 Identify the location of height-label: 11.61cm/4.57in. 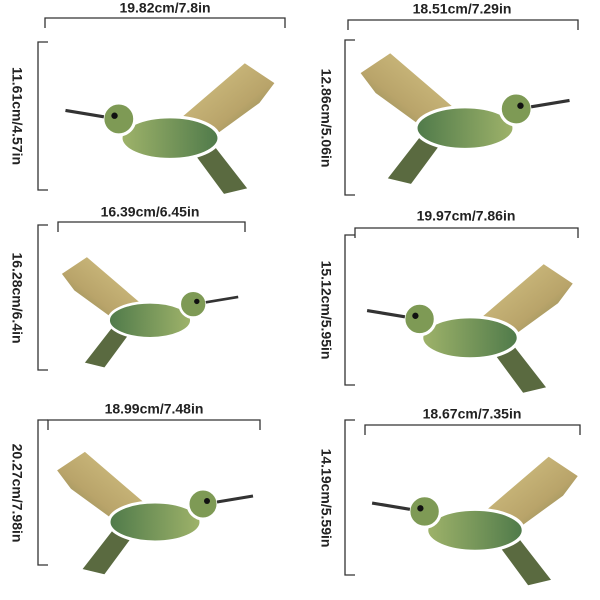
(17, 116).